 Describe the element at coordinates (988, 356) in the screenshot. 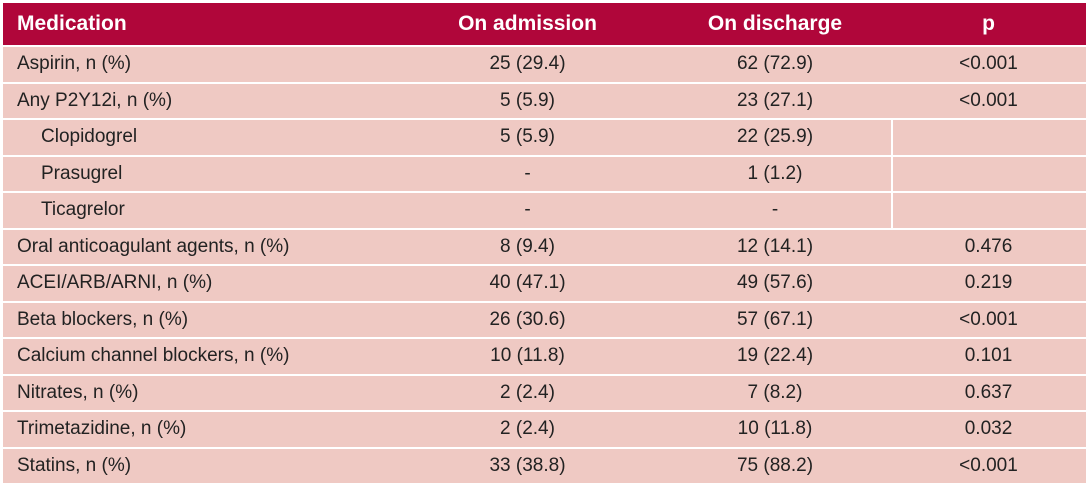

I see `cell-p: 0.101` at that location.